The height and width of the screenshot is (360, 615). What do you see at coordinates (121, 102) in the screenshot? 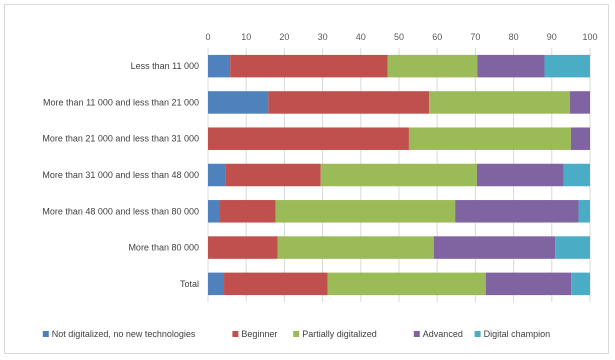
I see `category-label: More than 11 000 and less than 21 000` at bounding box center [121, 102].